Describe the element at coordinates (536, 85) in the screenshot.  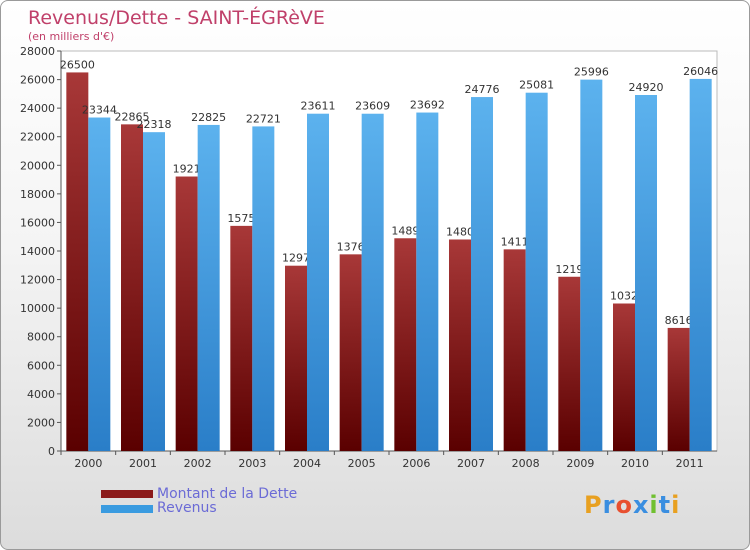
I see `bar-revenus-label: 25081` at that location.